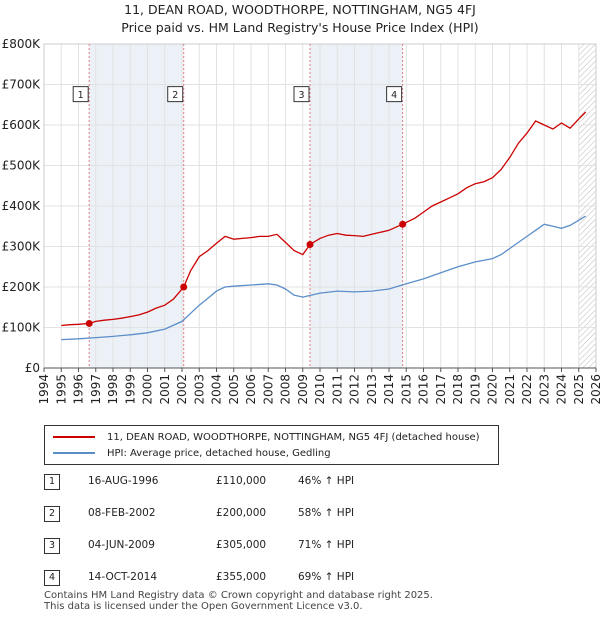  Describe the element at coordinates (441, 389) in the screenshot. I see `x-tick-label: 2017` at that location.